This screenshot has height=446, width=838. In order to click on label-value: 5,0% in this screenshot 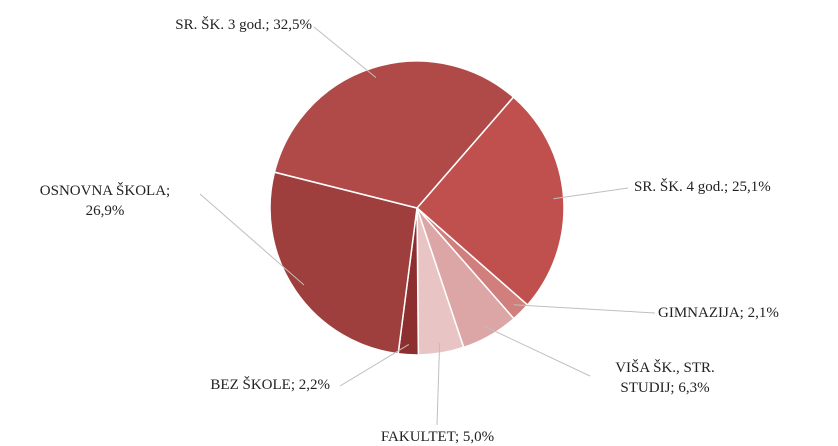, I will do `click(478, 437)`.